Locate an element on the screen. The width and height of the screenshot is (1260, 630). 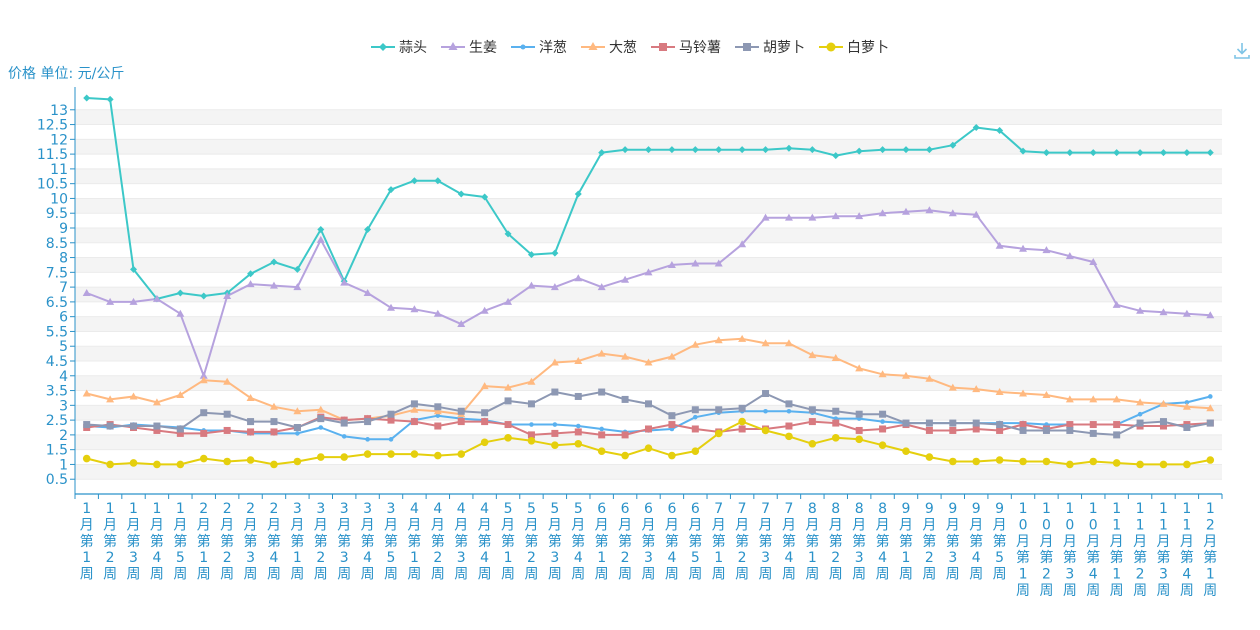
download-icon is located at coordinates (1242, 51).